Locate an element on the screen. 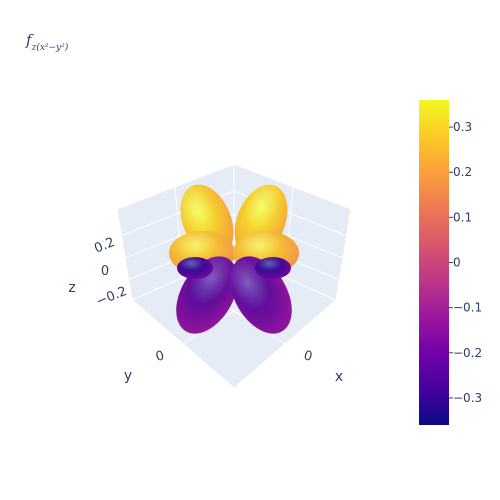 This screenshot has height=500, width=500. z-tick-label: −0.2 is located at coordinates (111, 297).